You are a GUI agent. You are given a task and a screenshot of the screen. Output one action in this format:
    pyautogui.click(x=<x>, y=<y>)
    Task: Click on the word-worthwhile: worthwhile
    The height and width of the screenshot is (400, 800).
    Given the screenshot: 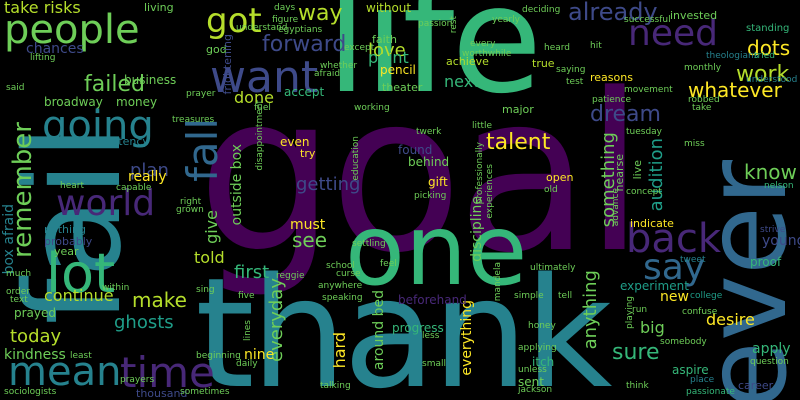 What is the action you would take?
    pyautogui.click(x=487, y=54)
    